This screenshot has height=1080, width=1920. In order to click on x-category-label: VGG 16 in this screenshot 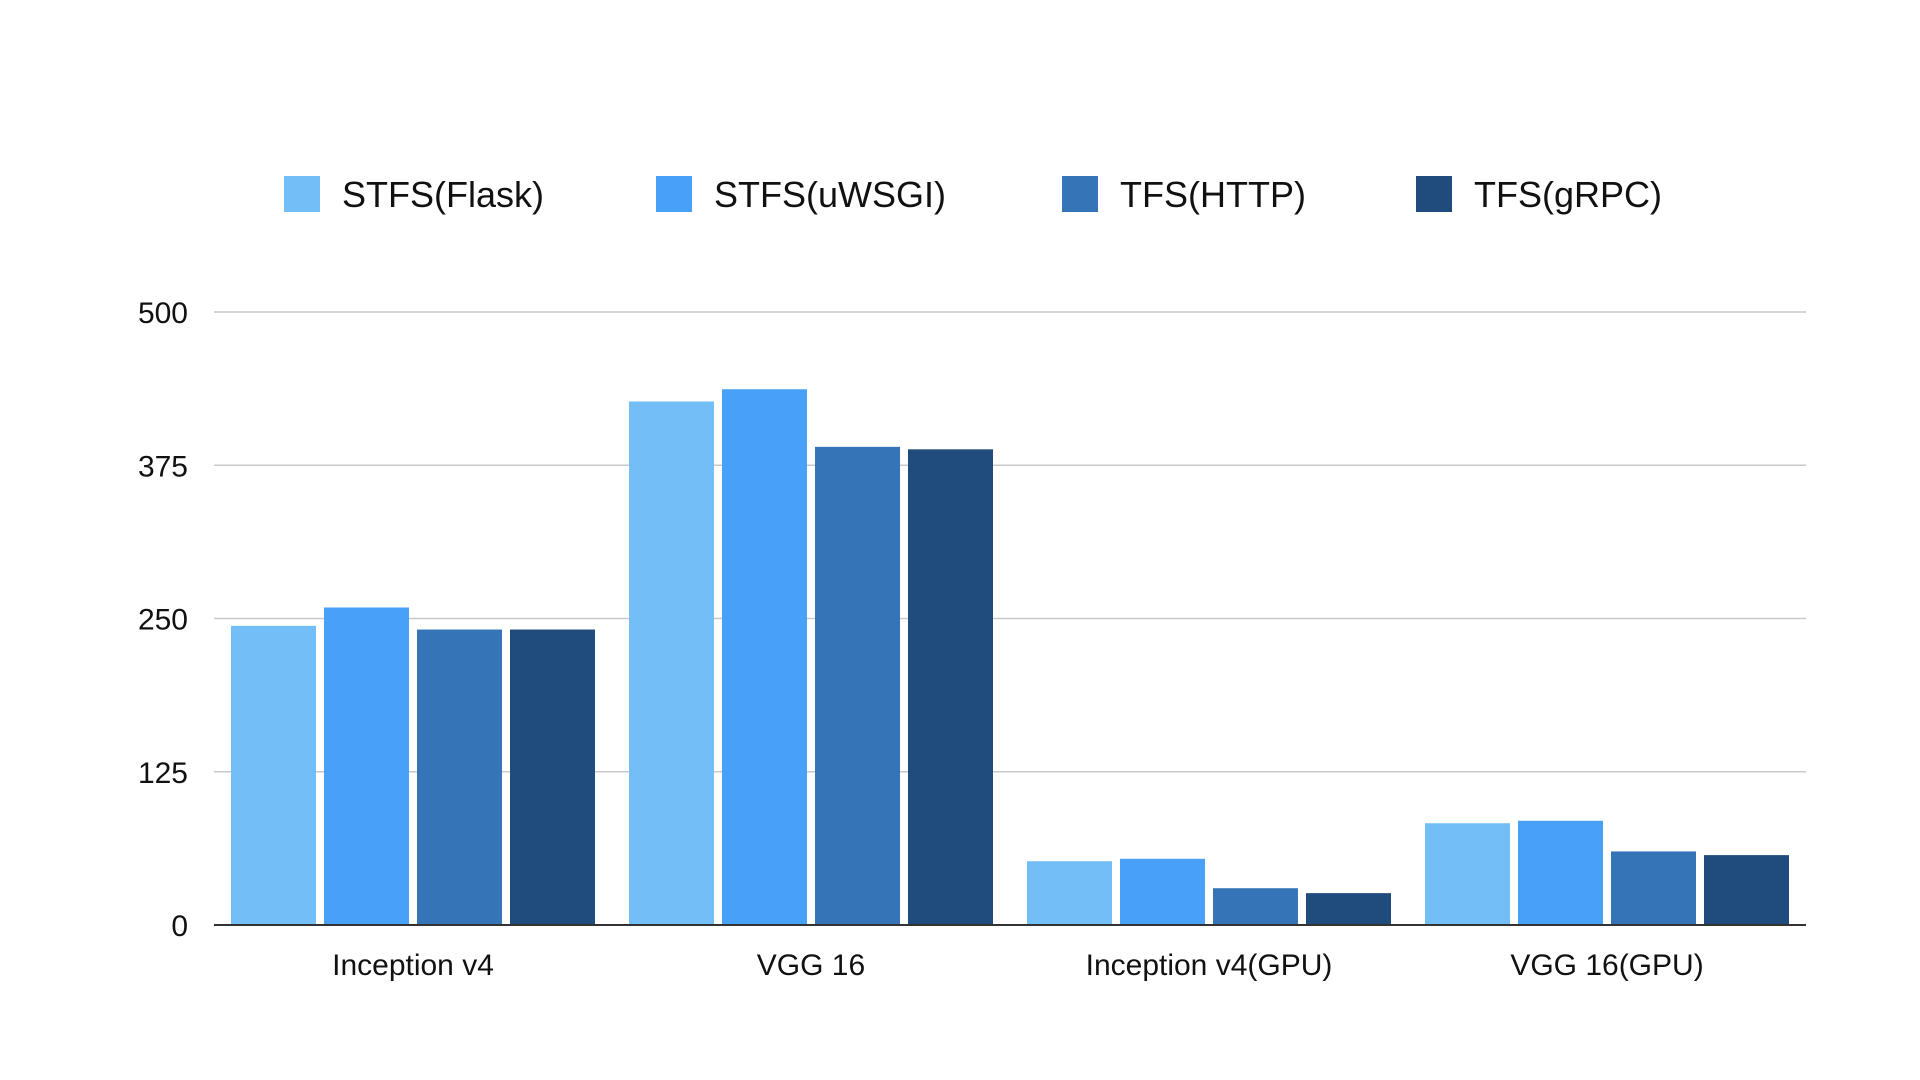, I will do `click(811, 965)`.